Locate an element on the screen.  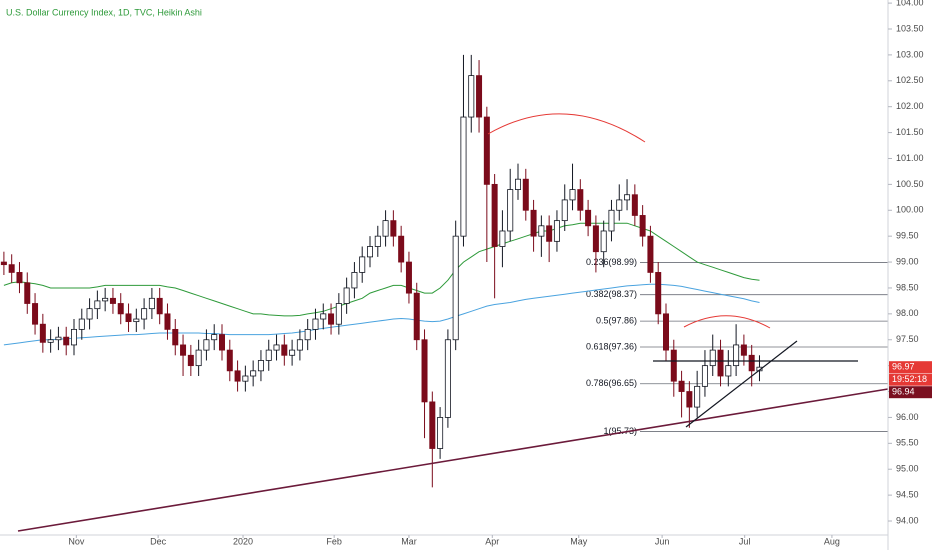
y-tick-label: 94.50 is located at coordinates (907, 494).